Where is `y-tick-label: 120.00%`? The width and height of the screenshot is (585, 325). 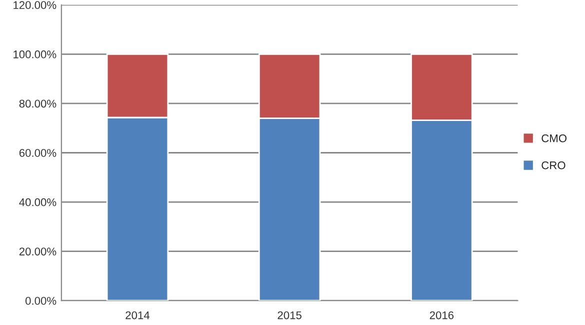 y-tick-label: 120.00% is located at coordinates (35, 5).